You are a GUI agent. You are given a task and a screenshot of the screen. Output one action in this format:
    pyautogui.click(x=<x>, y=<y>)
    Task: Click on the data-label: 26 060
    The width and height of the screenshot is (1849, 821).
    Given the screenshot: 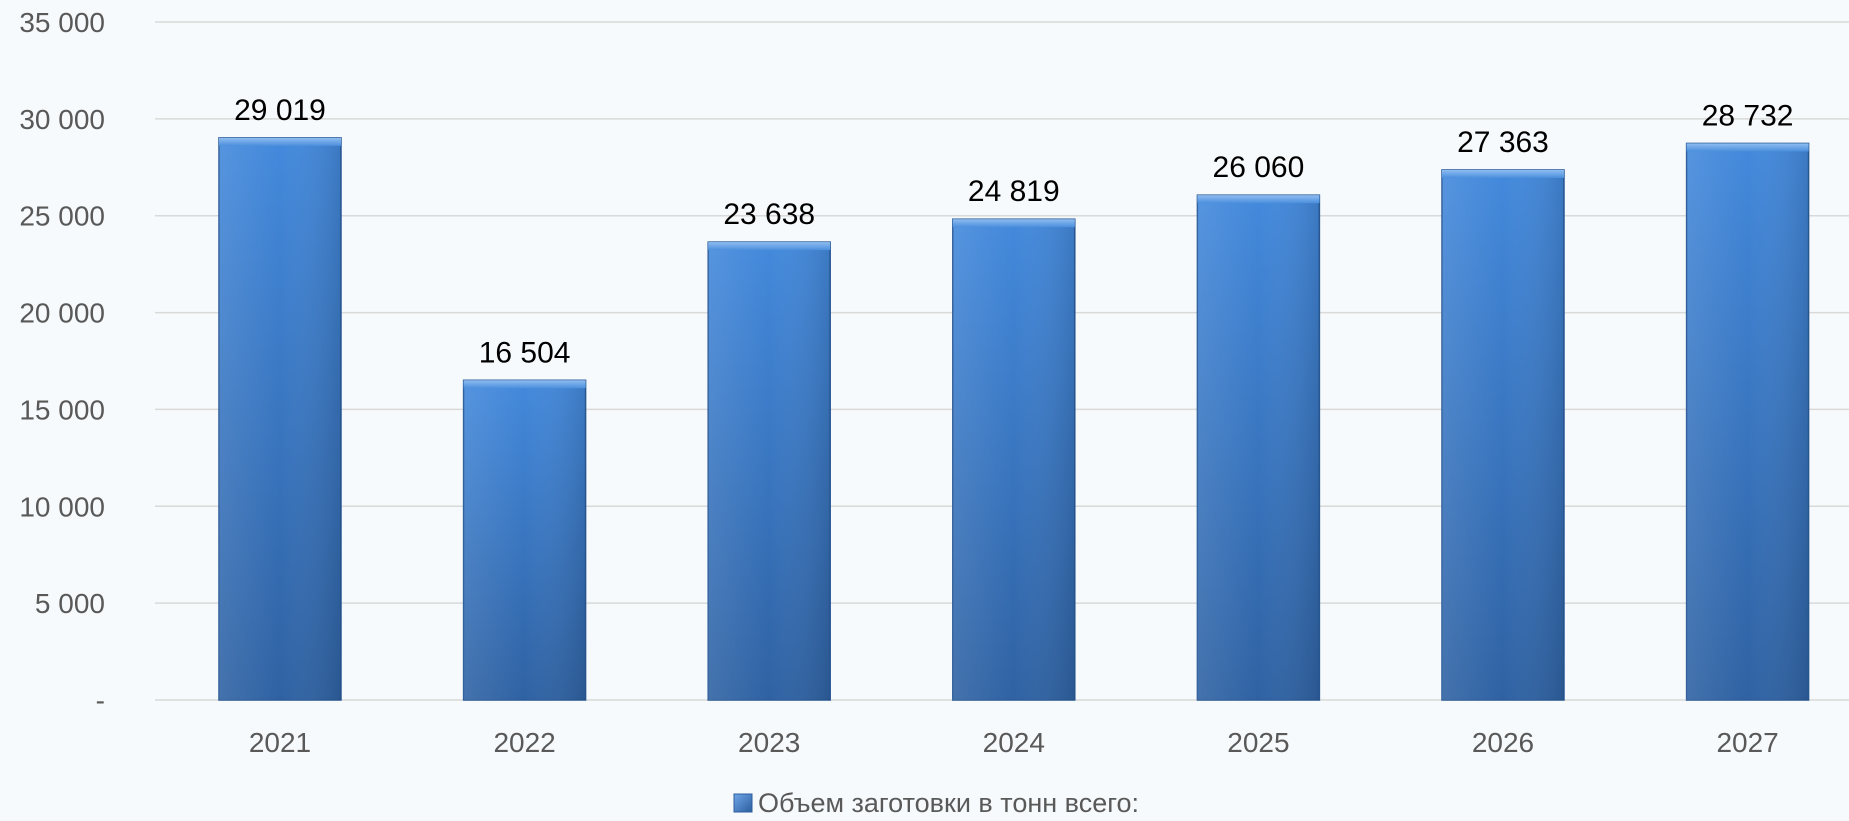 What is the action you would take?
    pyautogui.click(x=1259, y=167)
    